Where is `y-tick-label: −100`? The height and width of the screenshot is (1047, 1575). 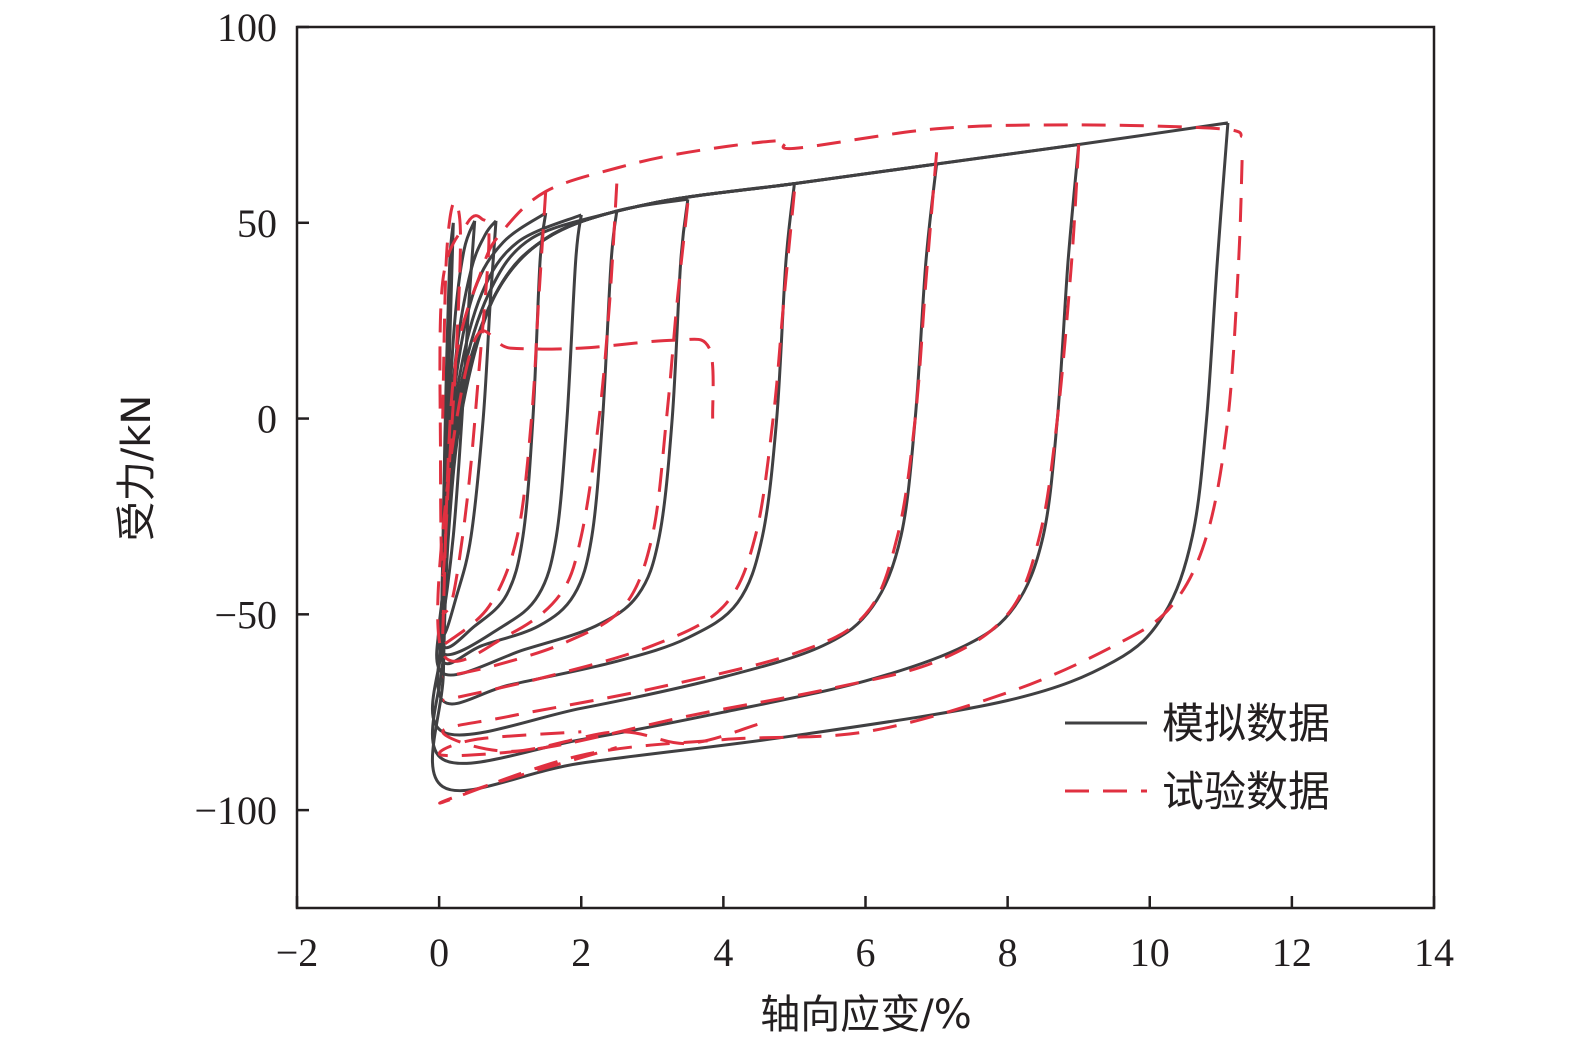
y-tick-label: −100 is located at coordinates (235, 810).